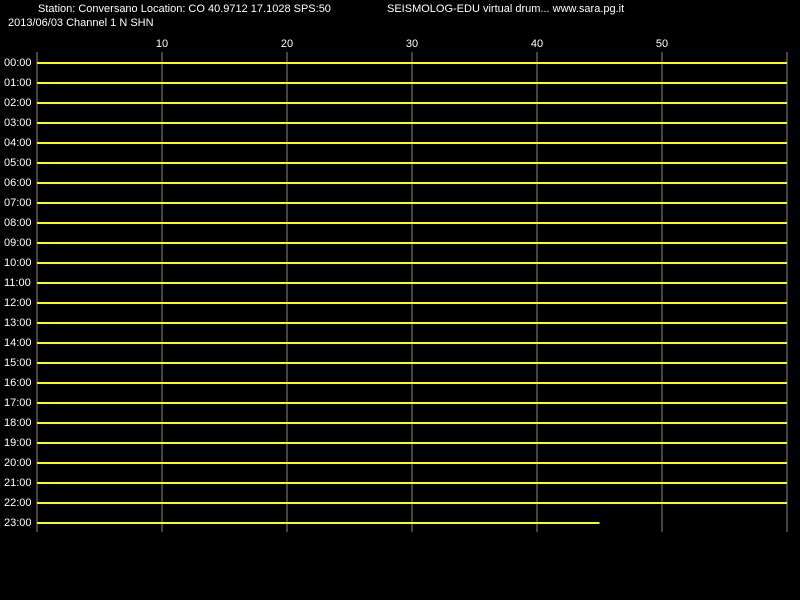  Describe the element at coordinates (662, 44) in the screenshot. I see `x-tick-label: 50` at that location.